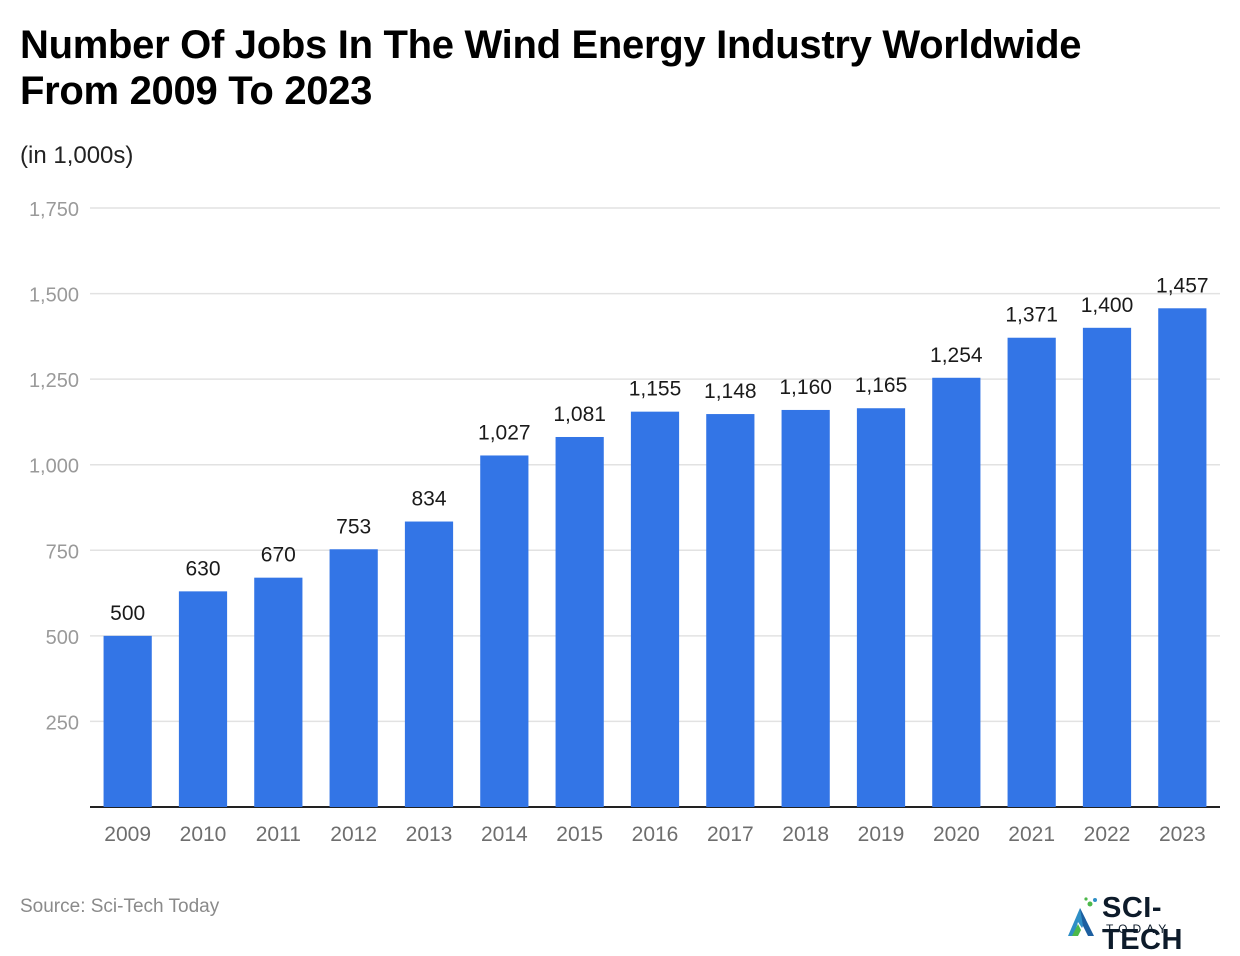 This screenshot has height=956, width=1240. What do you see at coordinates (54, 381) in the screenshot?
I see `y-tick-label: 1,250` at bounding box center [54, 381].